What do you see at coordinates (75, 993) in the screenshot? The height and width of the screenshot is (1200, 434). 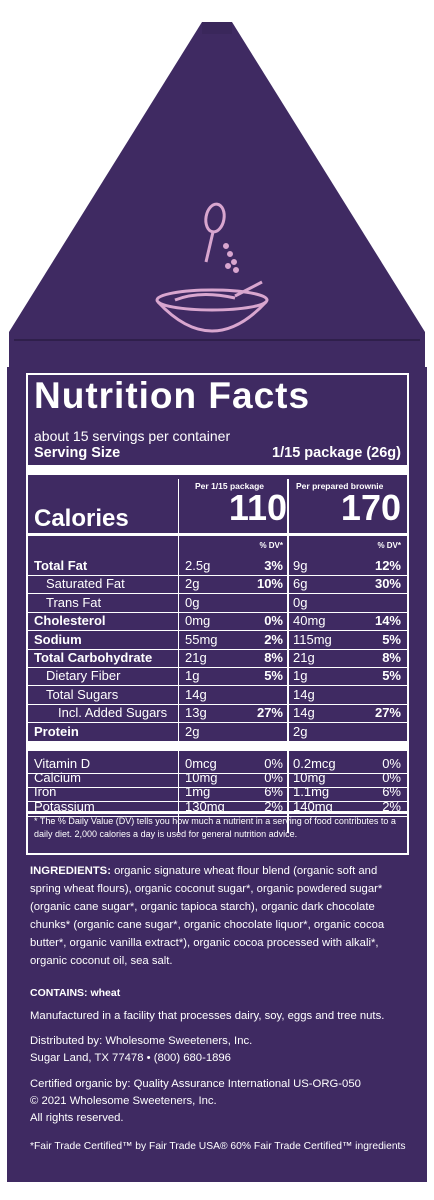 I see `contains-statement: CONTAINS: wheat` at bounding box center [75, 993].